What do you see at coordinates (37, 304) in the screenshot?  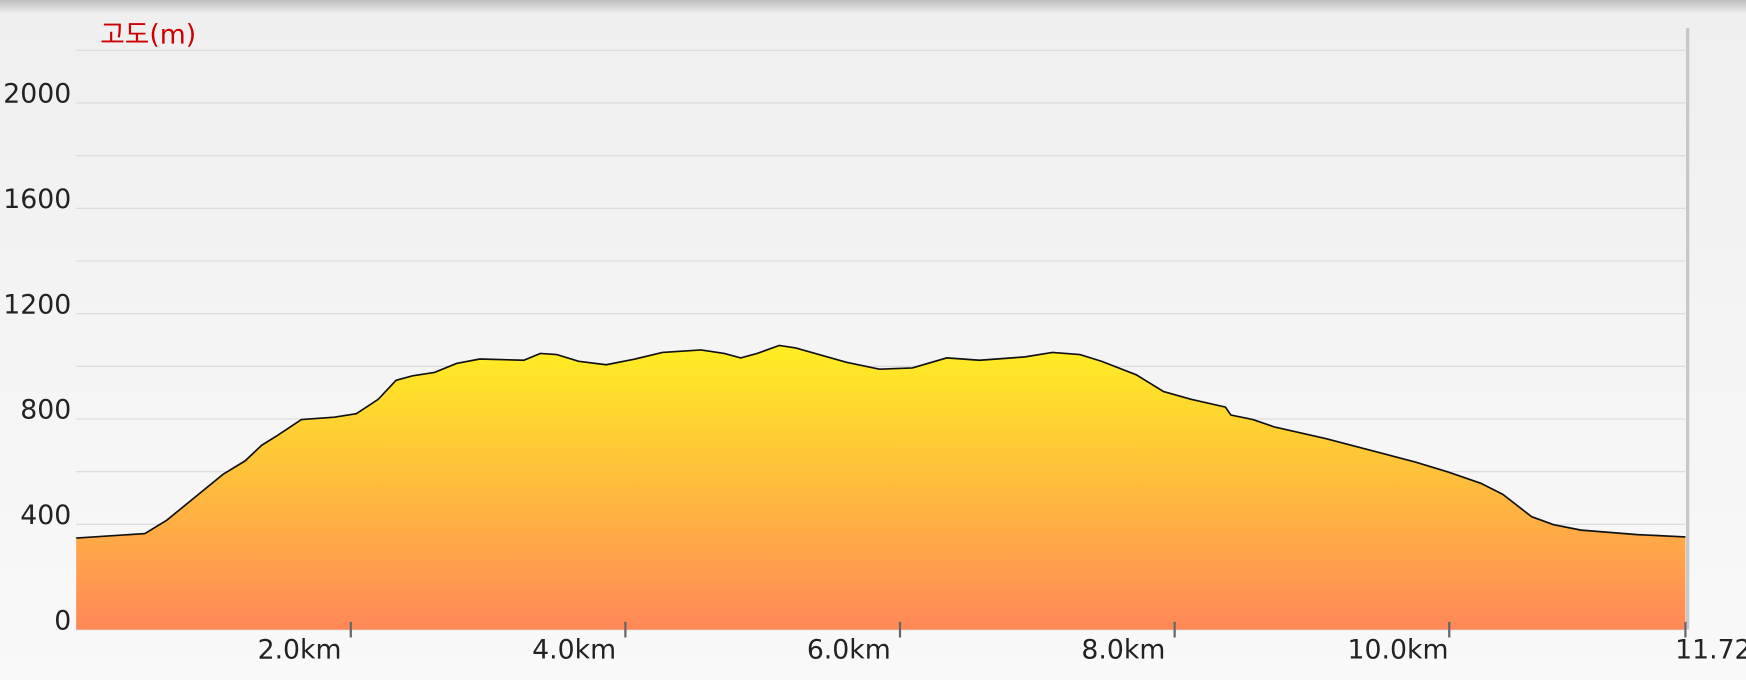 I see `y-tick-label: 1200` at bounding box center [37, 304].